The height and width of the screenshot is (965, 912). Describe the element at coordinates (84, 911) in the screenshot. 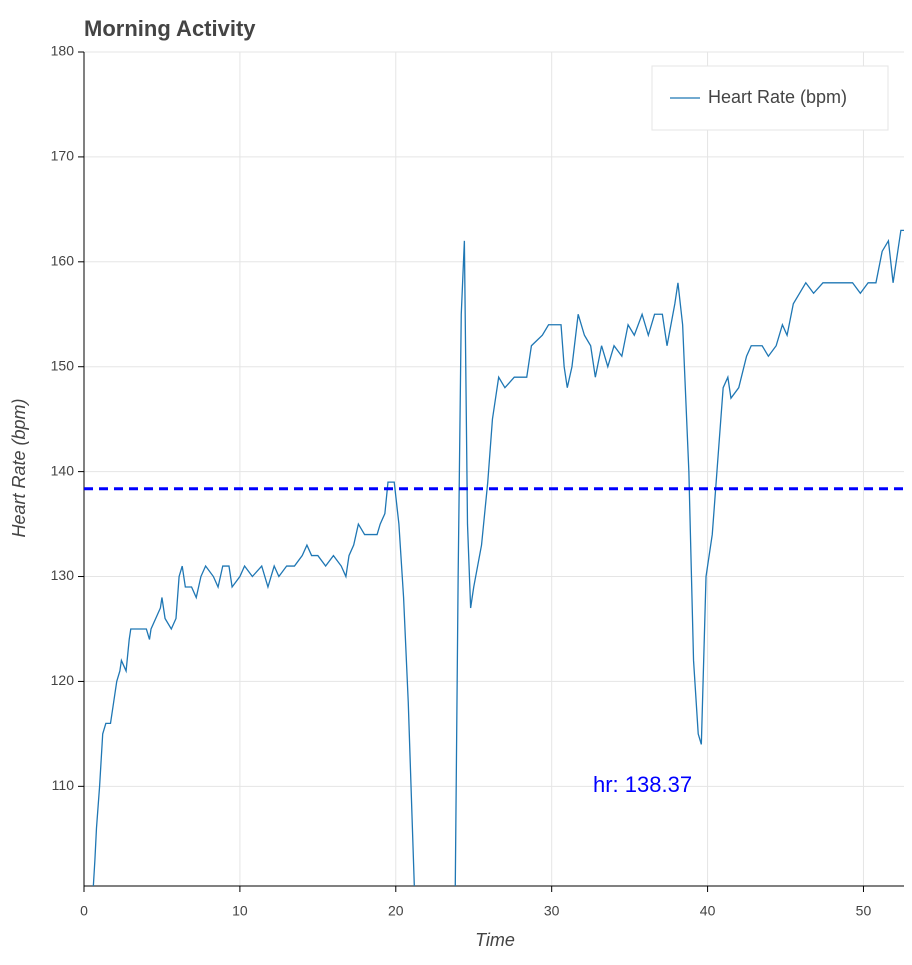

I see `x-tick-label: 0` at that location.